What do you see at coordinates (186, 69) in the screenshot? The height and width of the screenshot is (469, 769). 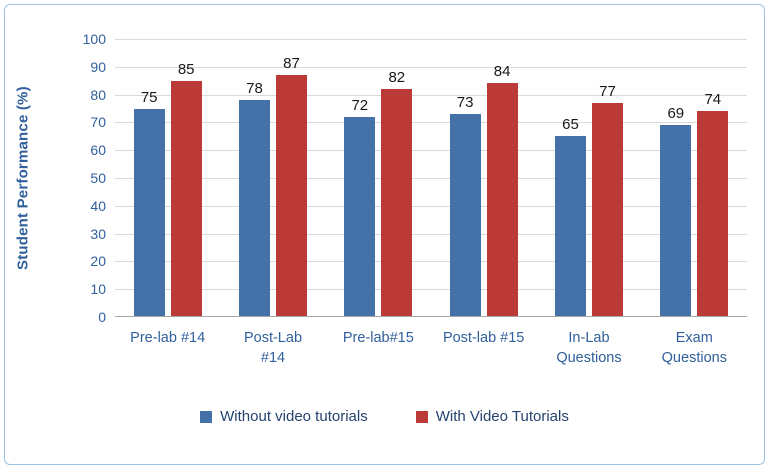 I see `bar-value-label: 85` at bounding box center [186, 69].